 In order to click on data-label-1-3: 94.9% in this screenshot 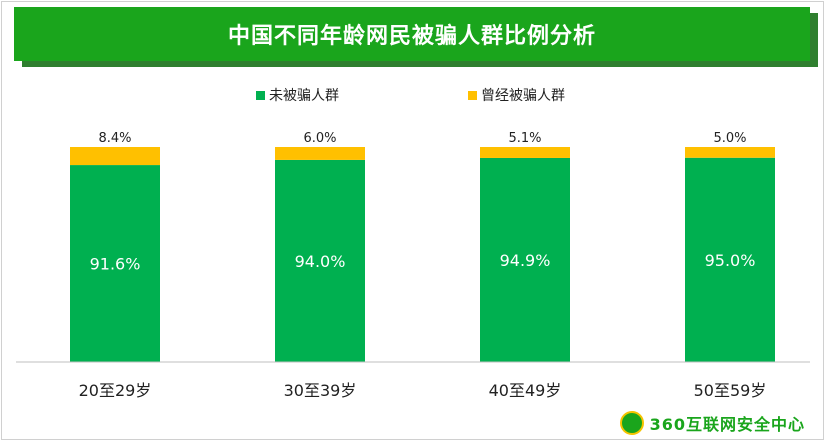, I will do `click(525, 260)`.